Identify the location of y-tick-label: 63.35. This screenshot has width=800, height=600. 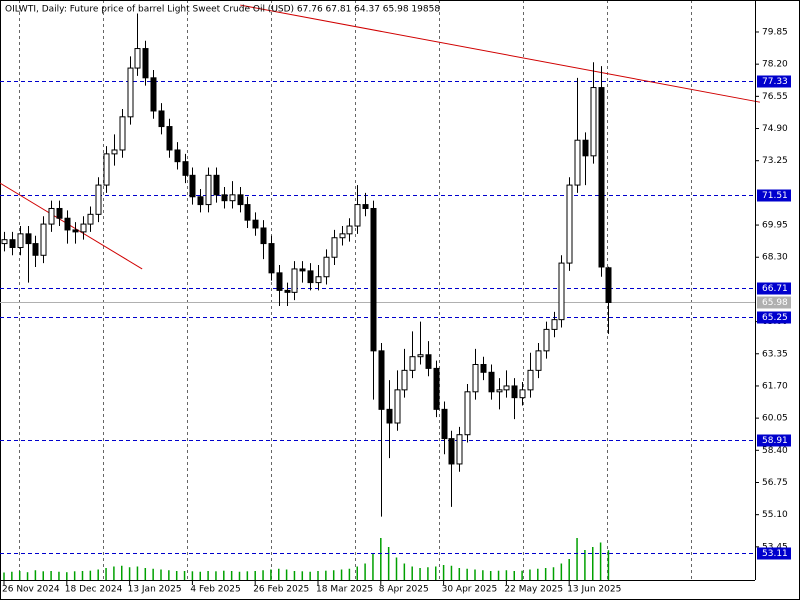
(775, 354).